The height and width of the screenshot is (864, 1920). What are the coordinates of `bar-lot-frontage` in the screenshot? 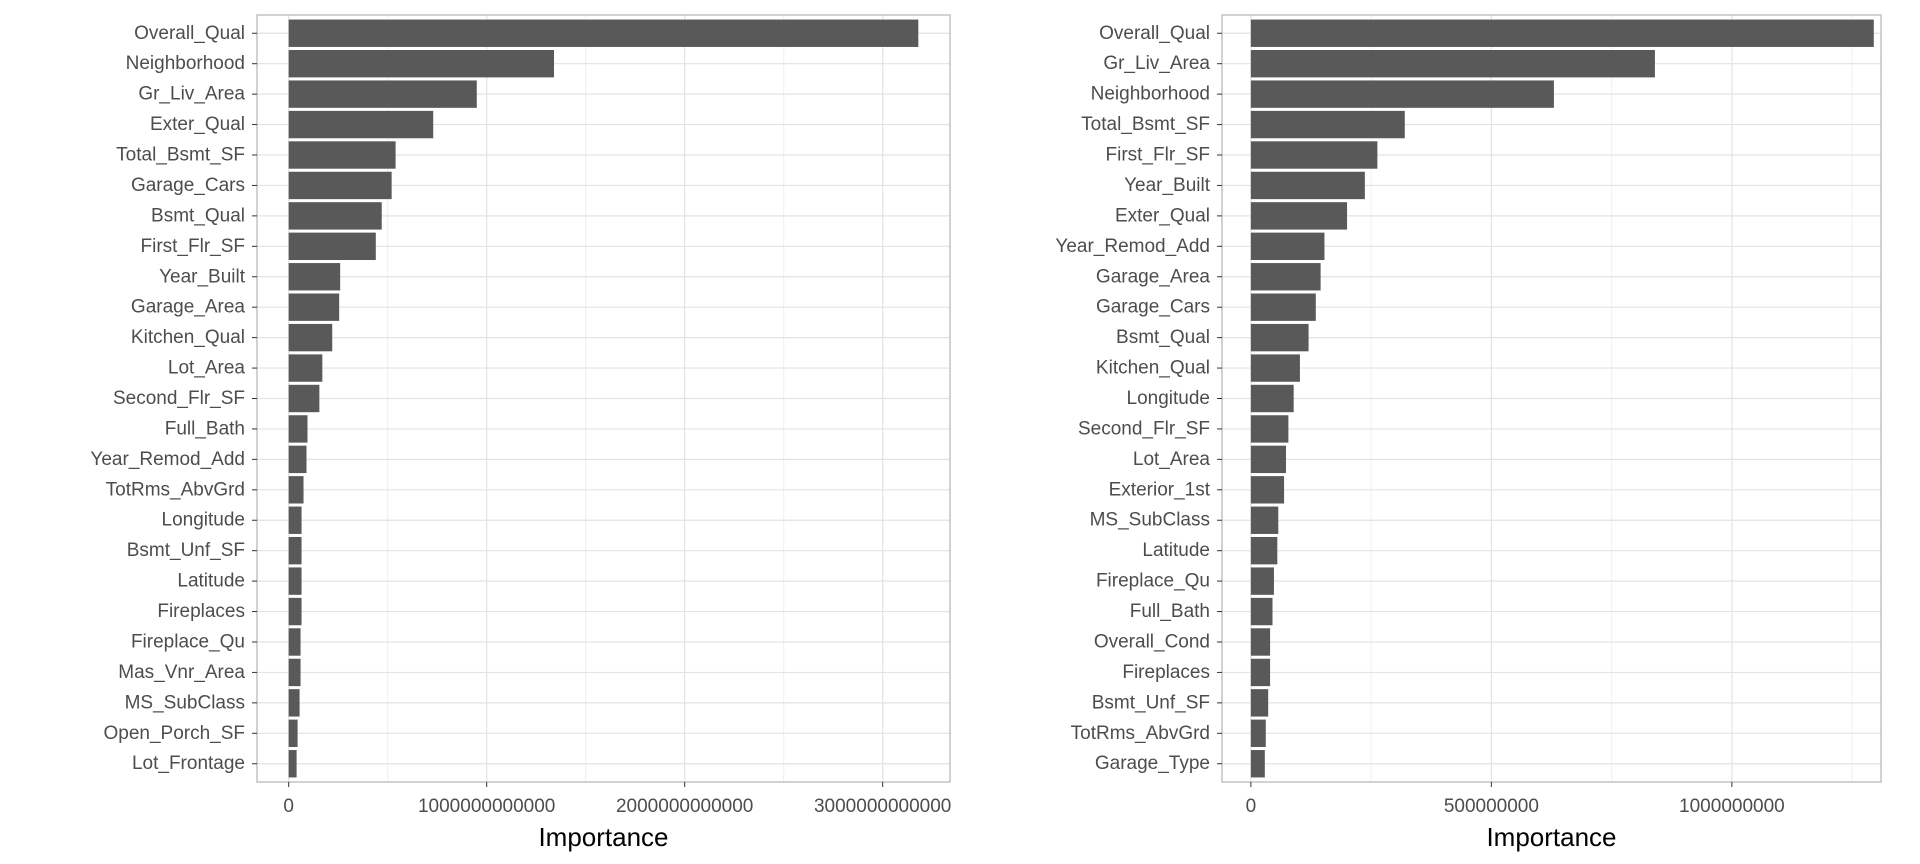 It's located at (292, 764).